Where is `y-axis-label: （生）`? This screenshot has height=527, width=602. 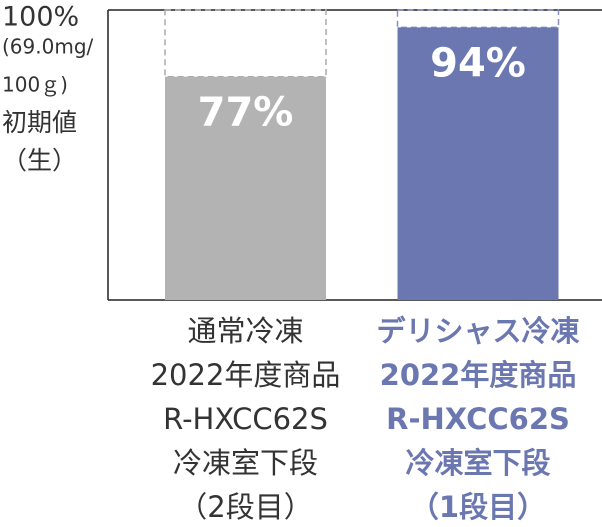 y-axis-label: （生） is located at coordinates (39, 160).